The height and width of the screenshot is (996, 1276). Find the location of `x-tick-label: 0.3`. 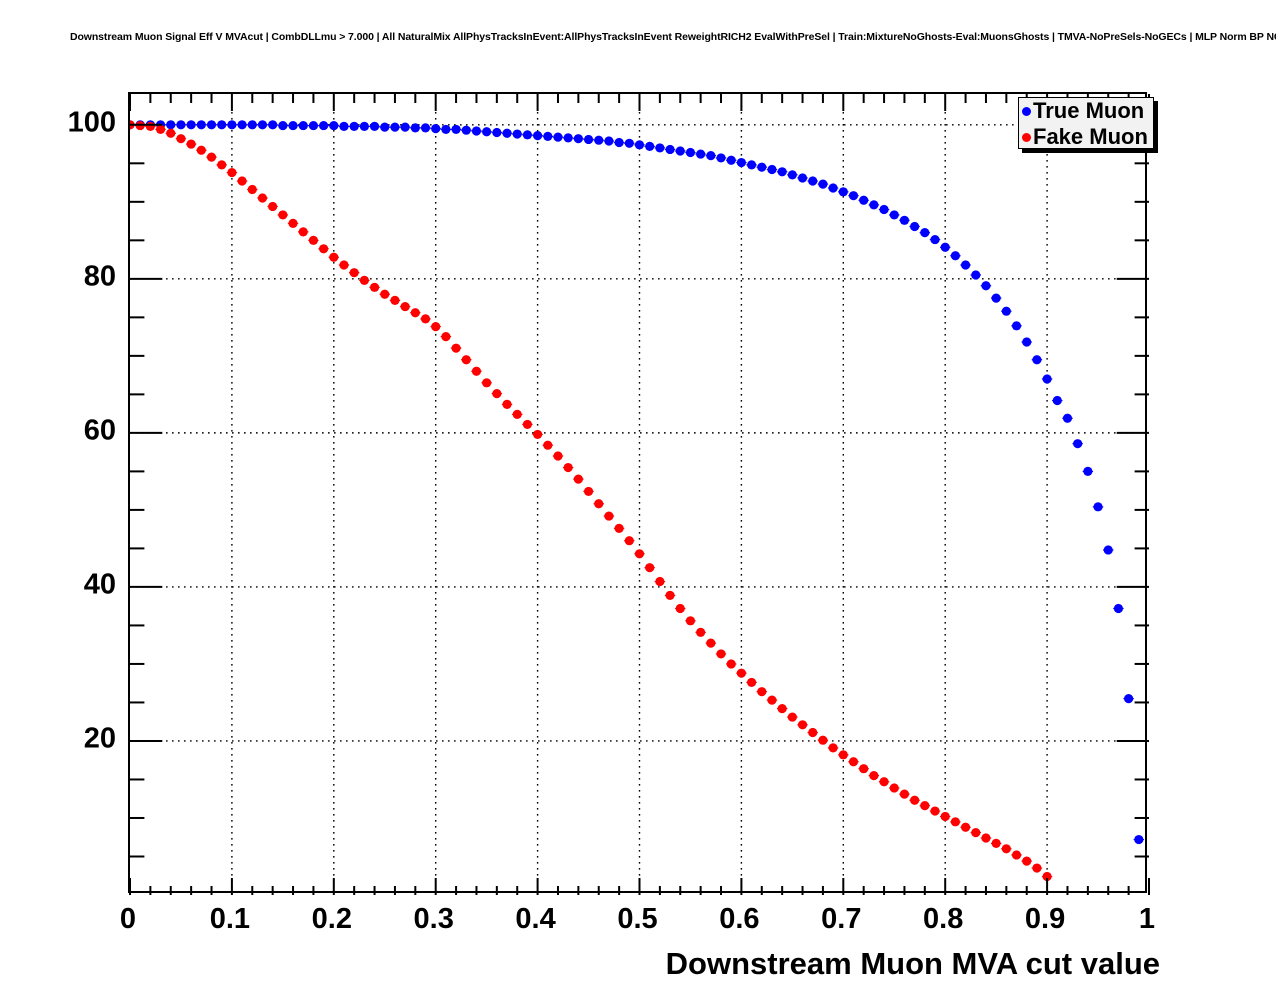

x-tick-label: 0.3 is located at coordinates (433, 919).